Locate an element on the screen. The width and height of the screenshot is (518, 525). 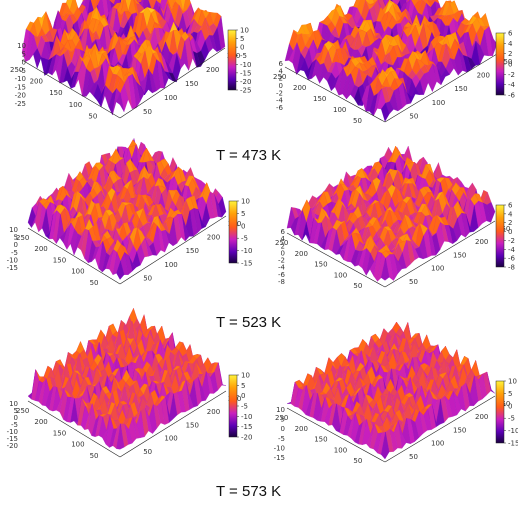
z-tick-label: 6 is located at coordinates (281, 64).